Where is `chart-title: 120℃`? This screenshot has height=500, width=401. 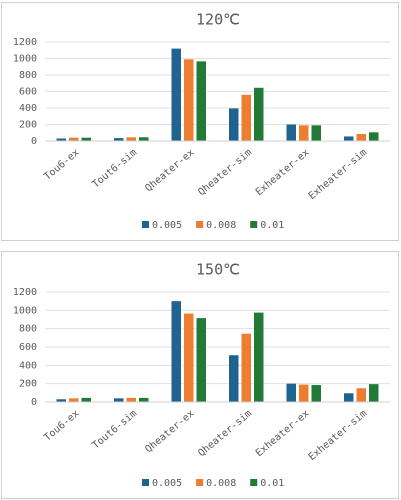 chart-title: 120℃ is located at coordinates (218, 20).